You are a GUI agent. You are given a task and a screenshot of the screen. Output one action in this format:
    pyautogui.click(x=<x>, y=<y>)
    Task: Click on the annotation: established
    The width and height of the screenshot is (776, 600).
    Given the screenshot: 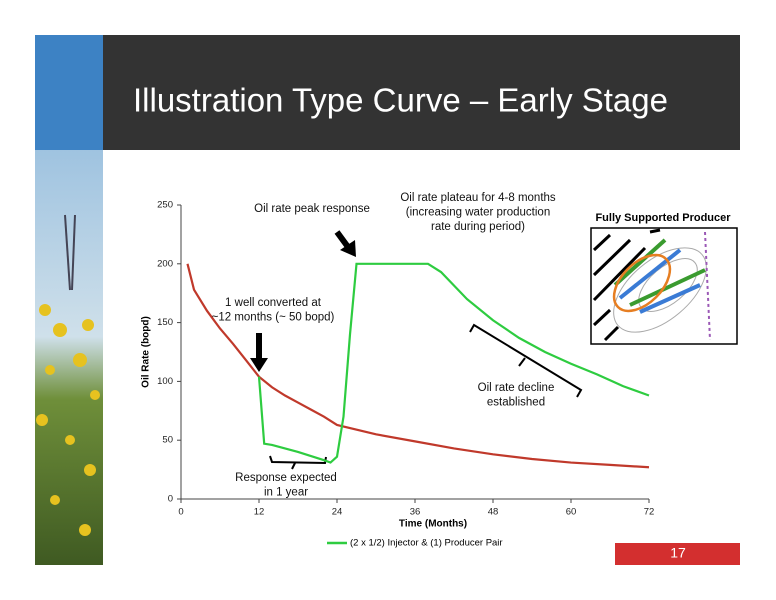 What is the action you would take?
    pyautogui.click(x=516, y=403)
    